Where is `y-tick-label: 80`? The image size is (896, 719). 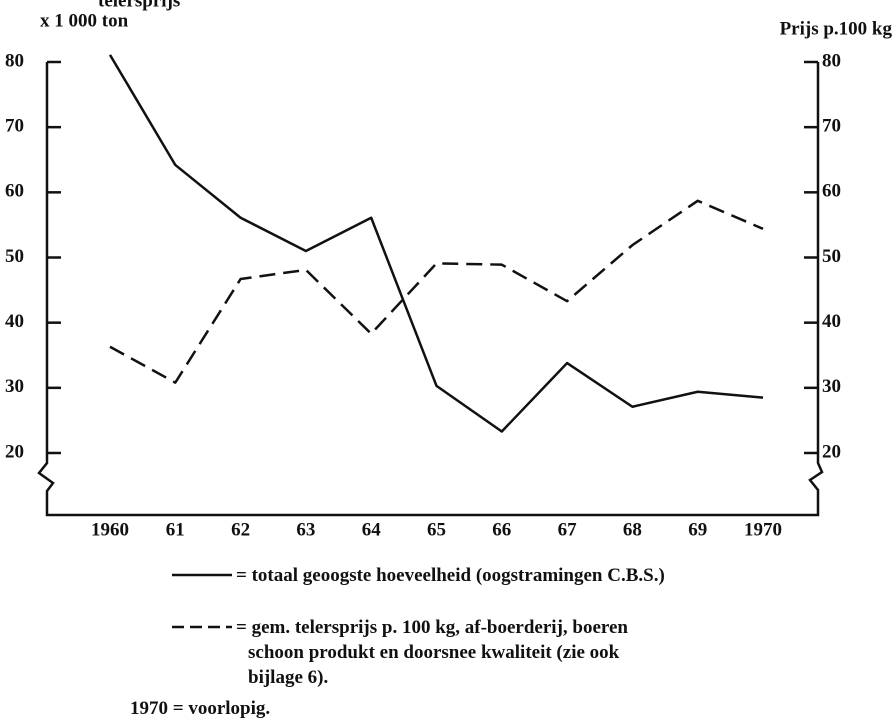 y-tick-label: 80 is located at coordinates (14, 60).